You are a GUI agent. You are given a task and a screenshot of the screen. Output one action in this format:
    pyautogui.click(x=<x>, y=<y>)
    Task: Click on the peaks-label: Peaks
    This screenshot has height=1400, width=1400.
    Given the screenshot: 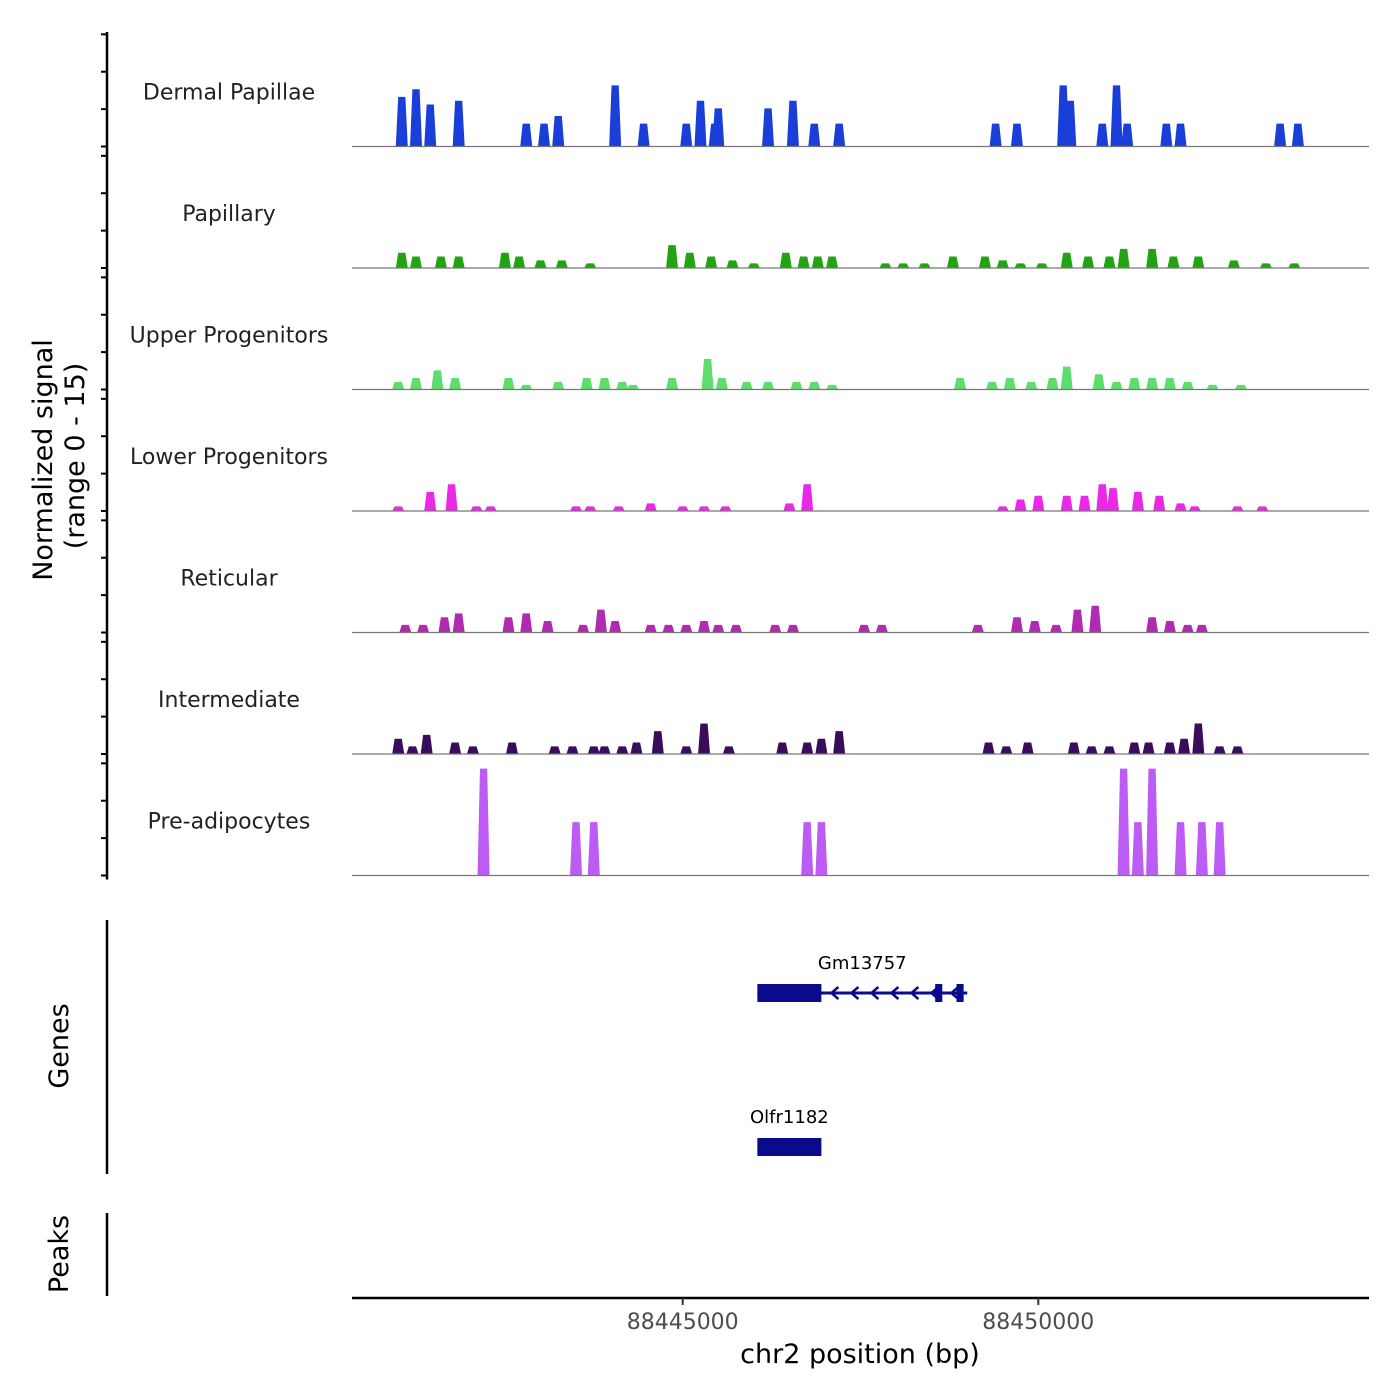 What is the action you would take?
    pyautogui.click(x=59, y=1254)
    